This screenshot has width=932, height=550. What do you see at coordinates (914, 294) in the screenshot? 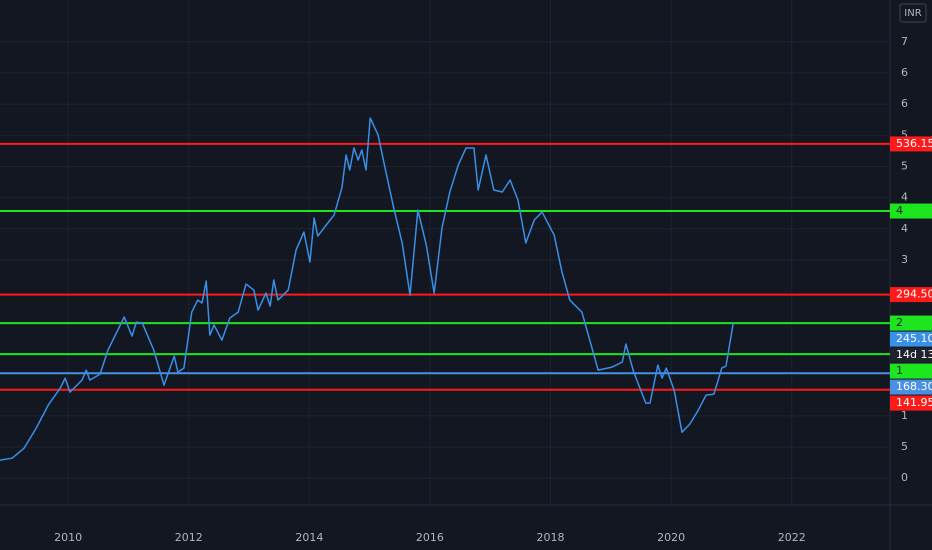
I see `level-label: 294.50` at bounding box center [914, 294].